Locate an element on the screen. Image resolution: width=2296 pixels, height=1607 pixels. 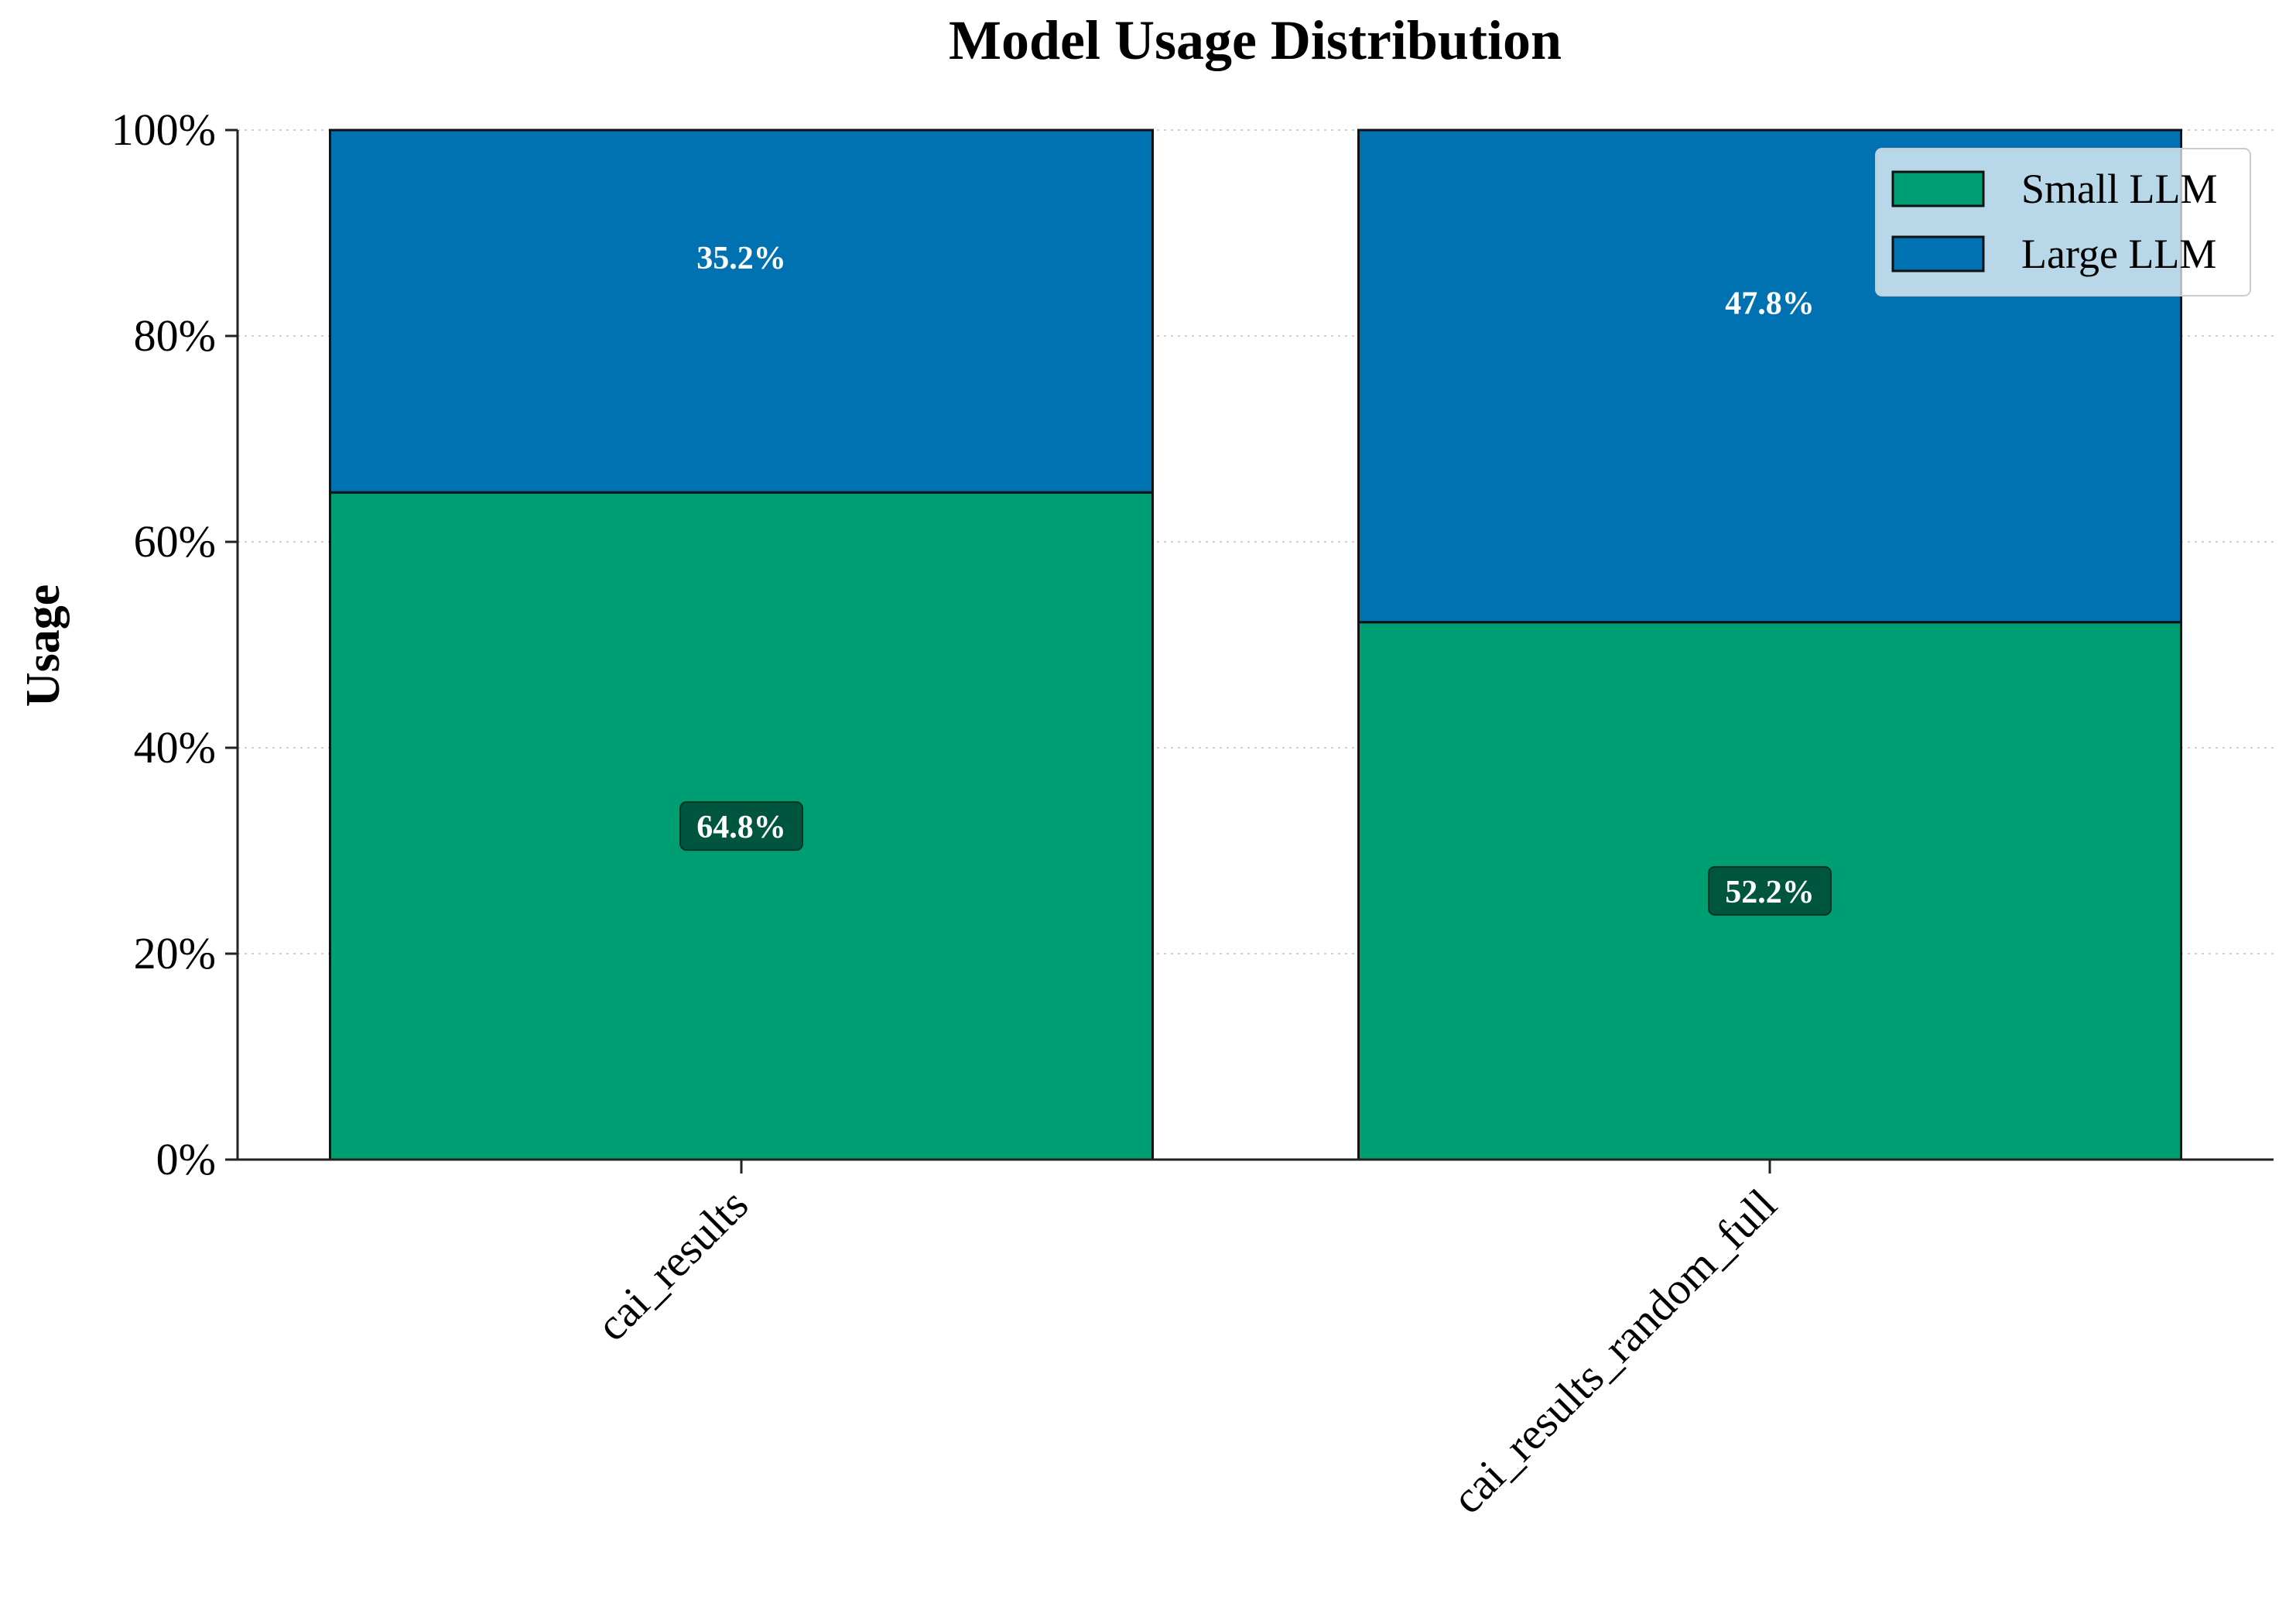
x-tick-label: cai_results is located at coordinates (672, 1264).